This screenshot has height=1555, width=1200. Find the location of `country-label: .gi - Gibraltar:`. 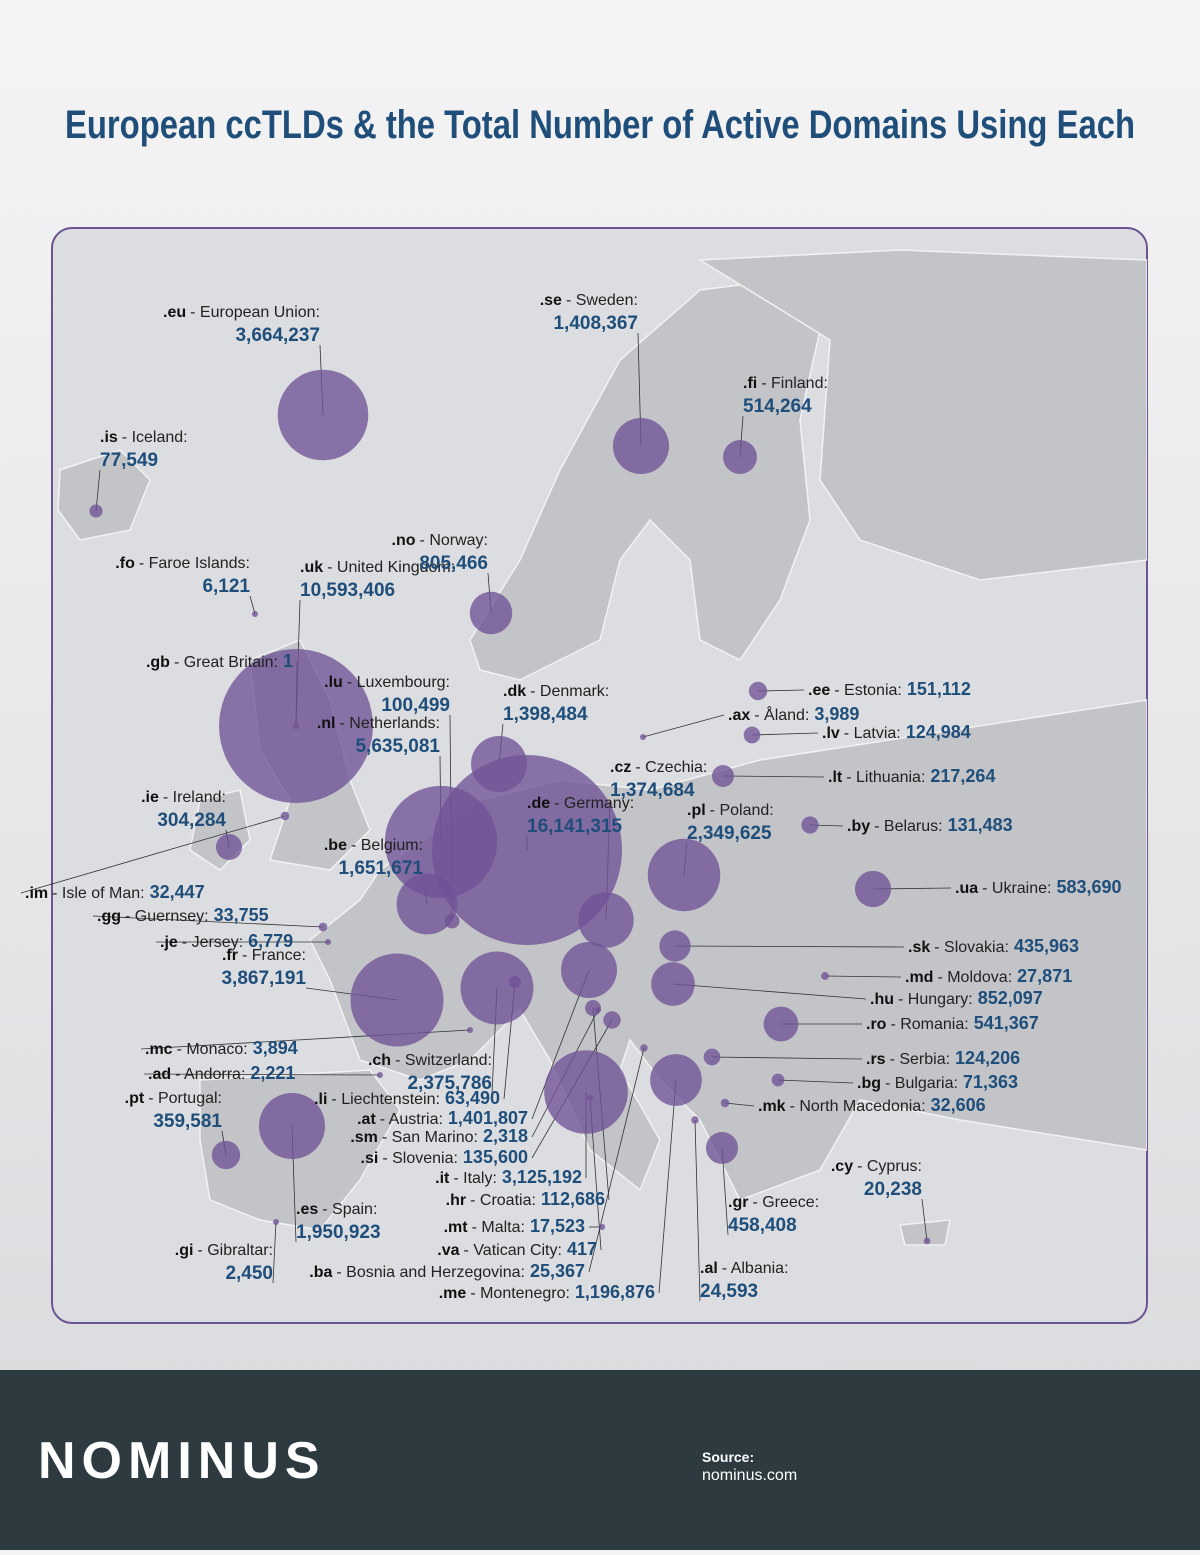

country-label: .gi - Gibraltar: is located at coordinates (224, 1250).